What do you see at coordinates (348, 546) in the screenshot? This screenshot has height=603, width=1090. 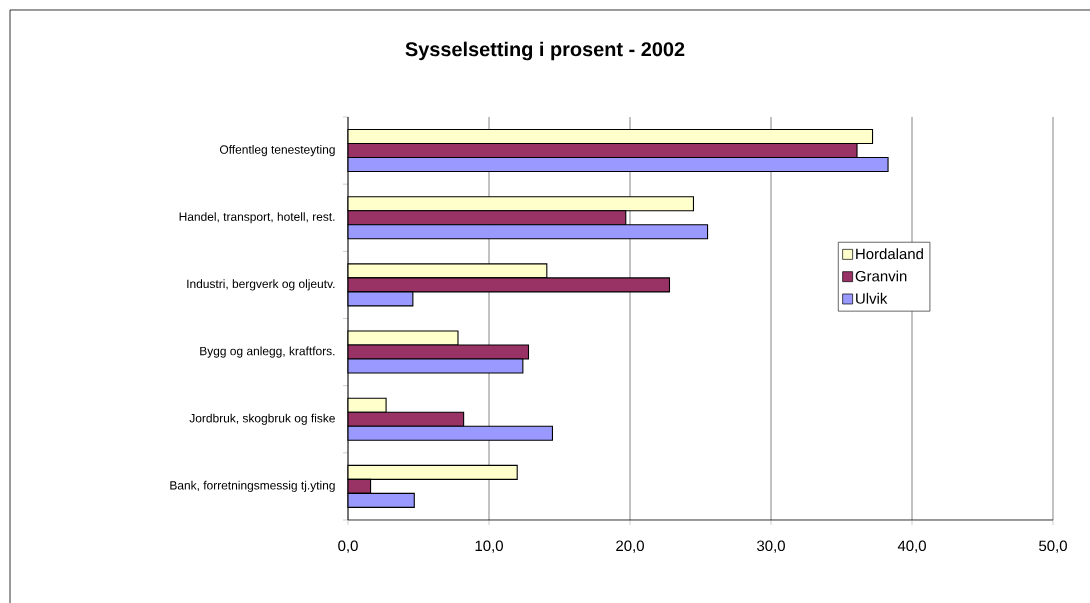 I see `x-tick-label: 0,0` at bounding box center [348, 546].